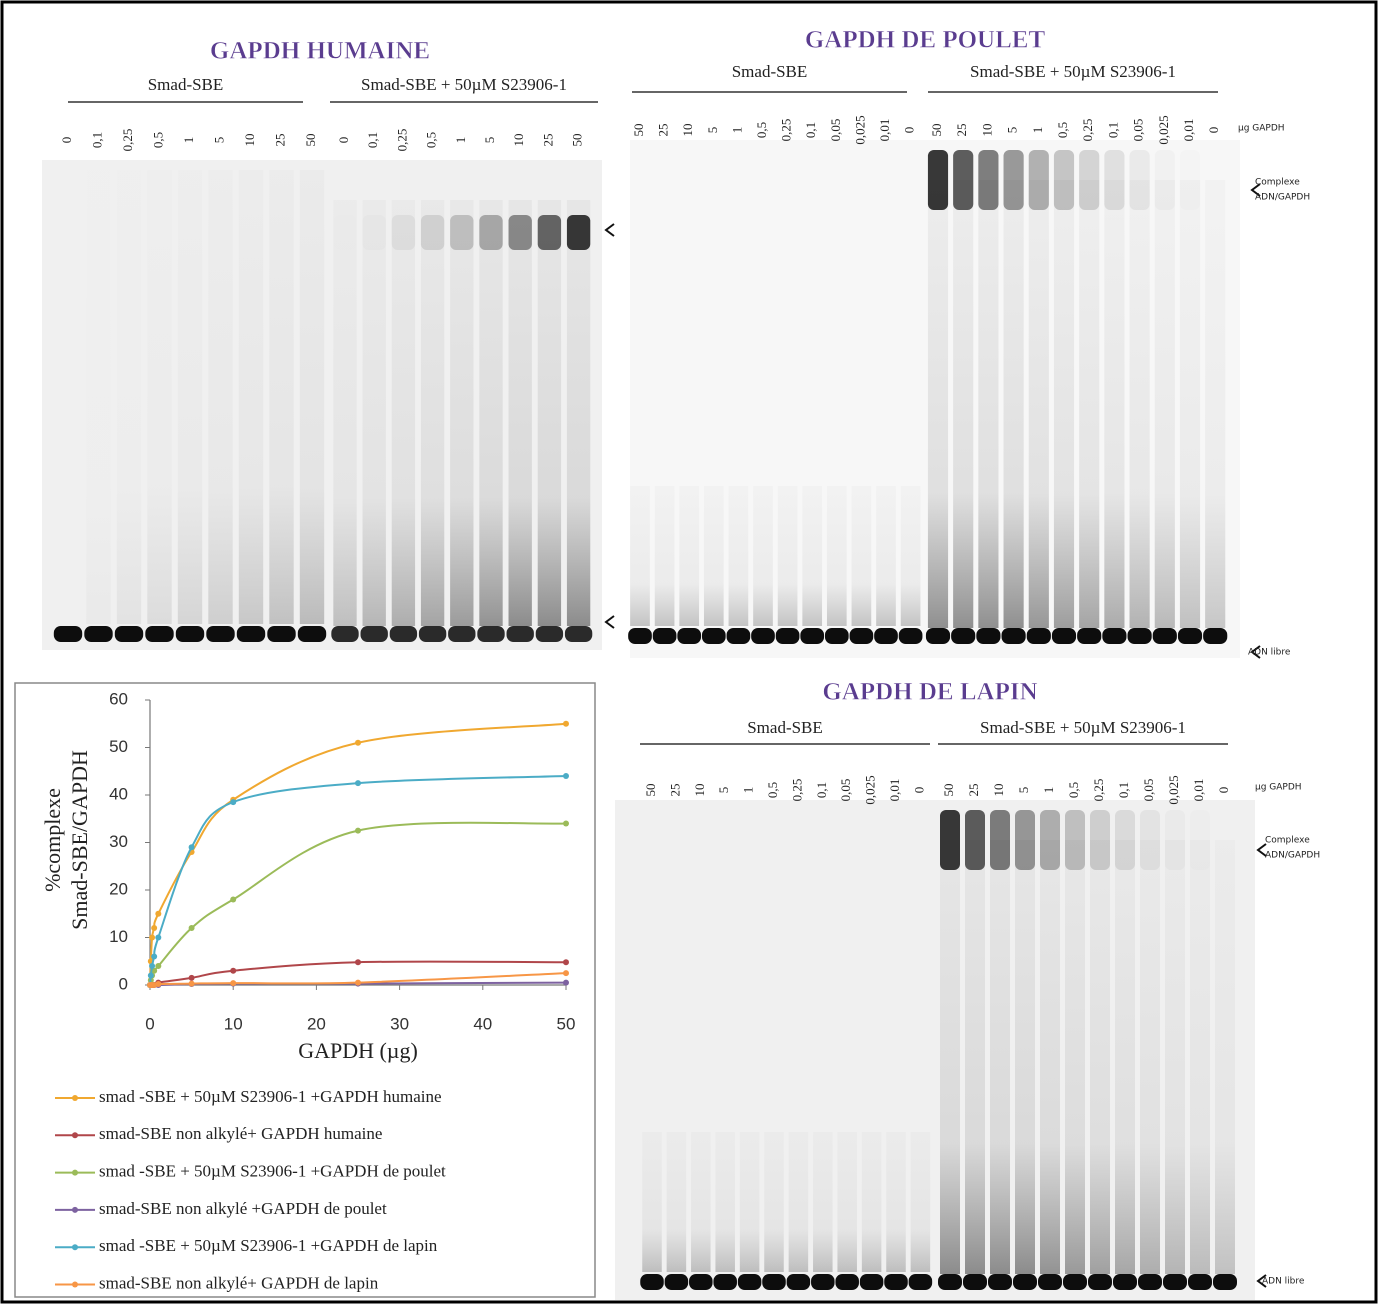 The image size is (1378, 1304). What do you see at coordinates (118, 698) in the screenshot?
I see `y-tick-label: 60` at bounding box center [118, 698].